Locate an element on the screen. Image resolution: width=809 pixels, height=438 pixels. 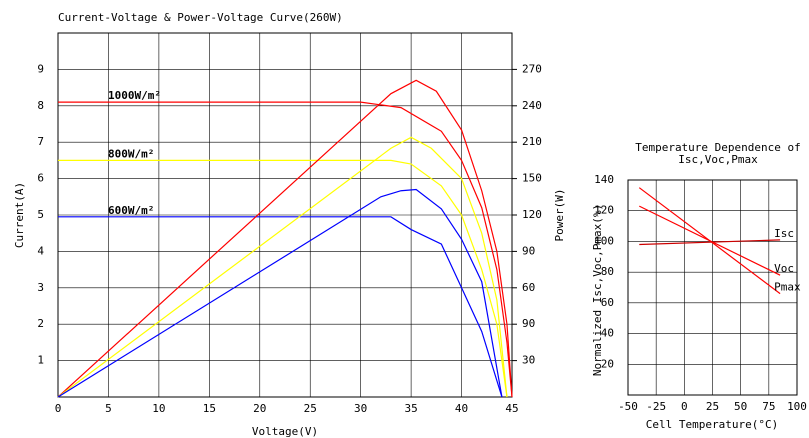
y-tick-label: 8 is located at coordinates (40, 105).